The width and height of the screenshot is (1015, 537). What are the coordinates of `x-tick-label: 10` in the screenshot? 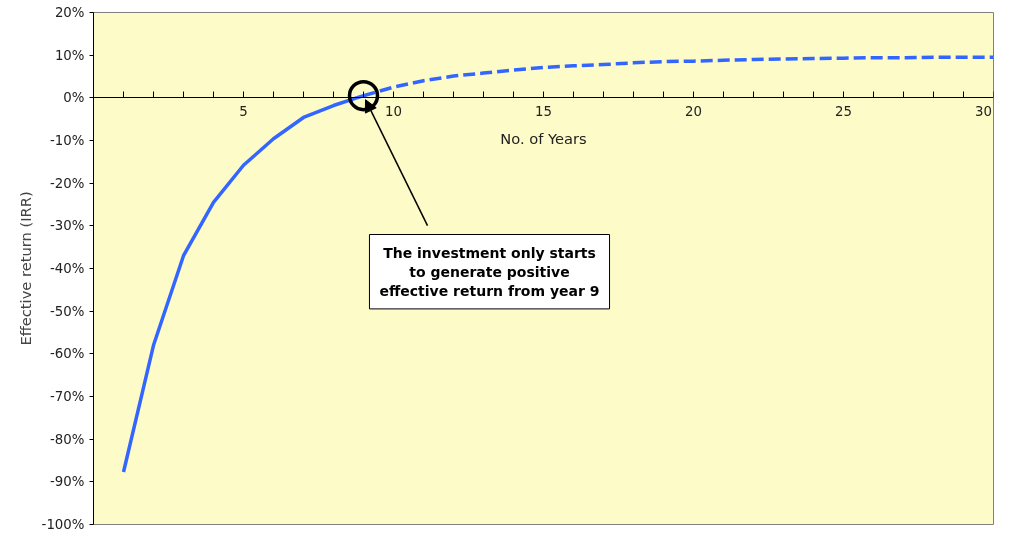 It's located at (393, 111).